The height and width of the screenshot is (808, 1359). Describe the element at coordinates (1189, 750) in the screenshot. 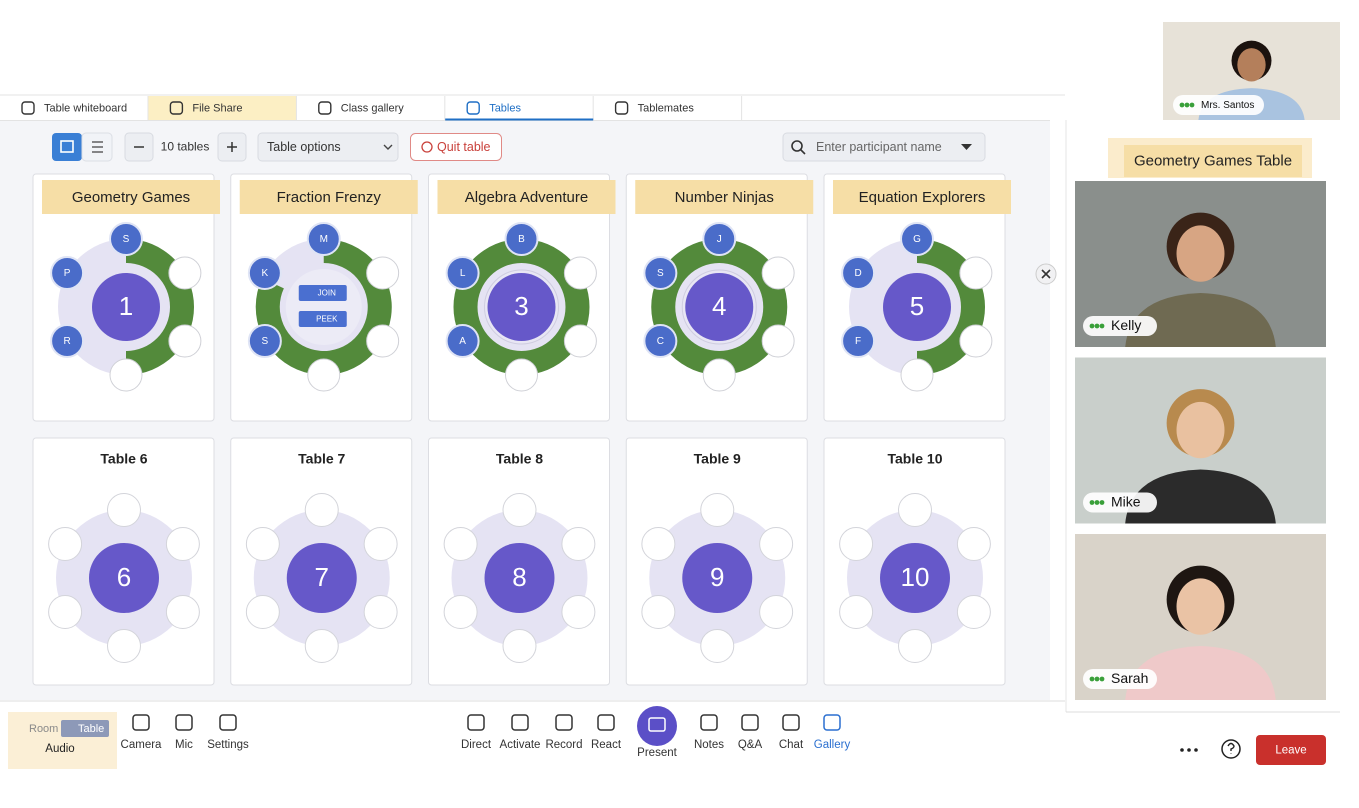

I see `more-button` at that location.